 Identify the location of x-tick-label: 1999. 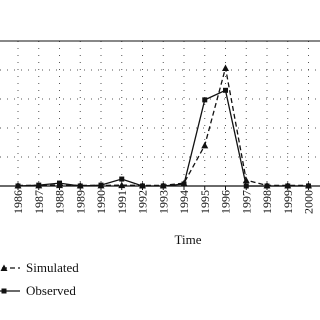
(288, 202).